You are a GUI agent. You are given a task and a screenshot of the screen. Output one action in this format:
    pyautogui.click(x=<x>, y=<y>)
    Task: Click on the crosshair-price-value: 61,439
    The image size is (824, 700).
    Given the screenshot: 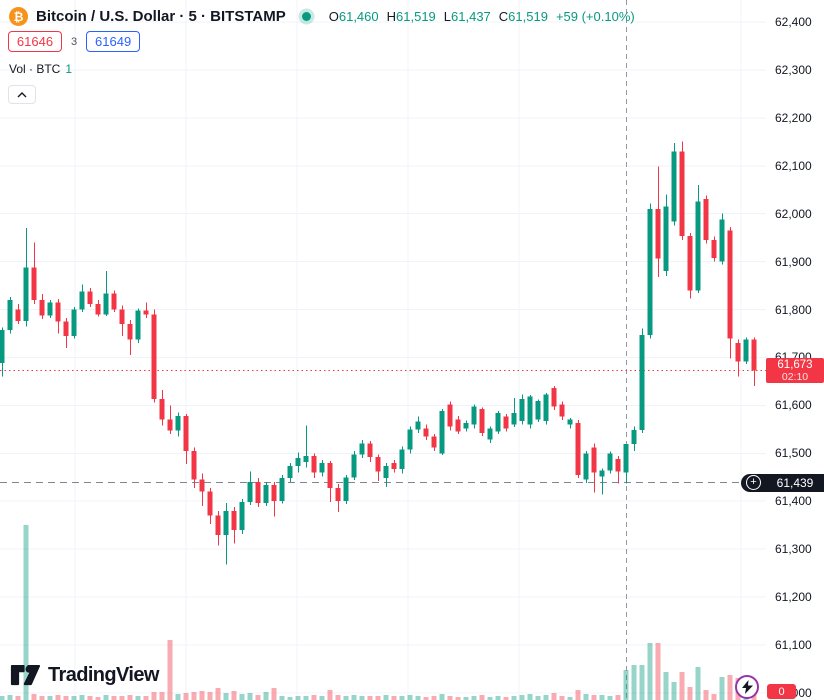 What is the action you would take?
    pyautogui.click(x=795, y=482)
    